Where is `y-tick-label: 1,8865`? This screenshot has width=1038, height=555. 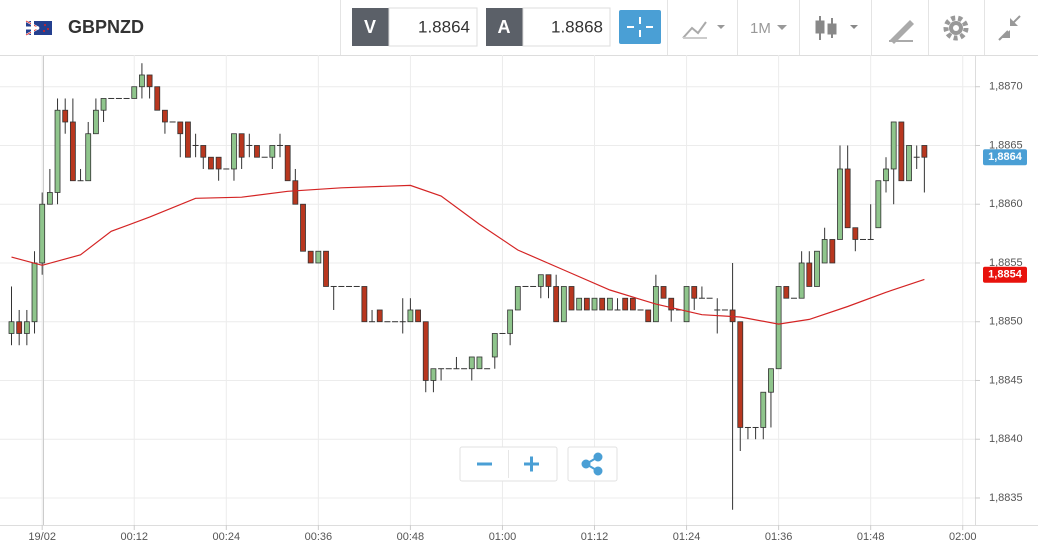
y-tick-label: 1,8865 is located at coordinates (1006, 145).